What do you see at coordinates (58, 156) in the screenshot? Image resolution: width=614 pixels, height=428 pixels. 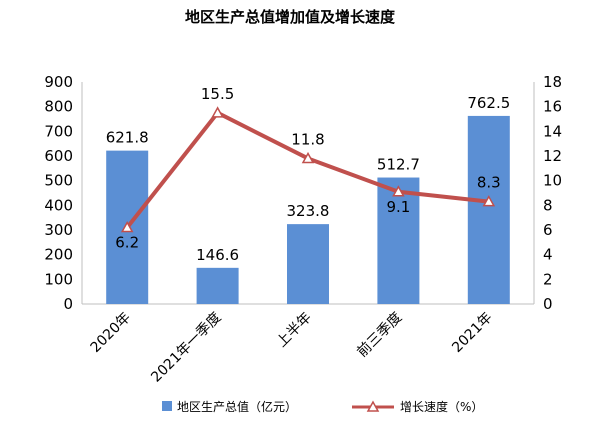 I see `y-left-tick-label: 600` at bounding box center [58, 156].